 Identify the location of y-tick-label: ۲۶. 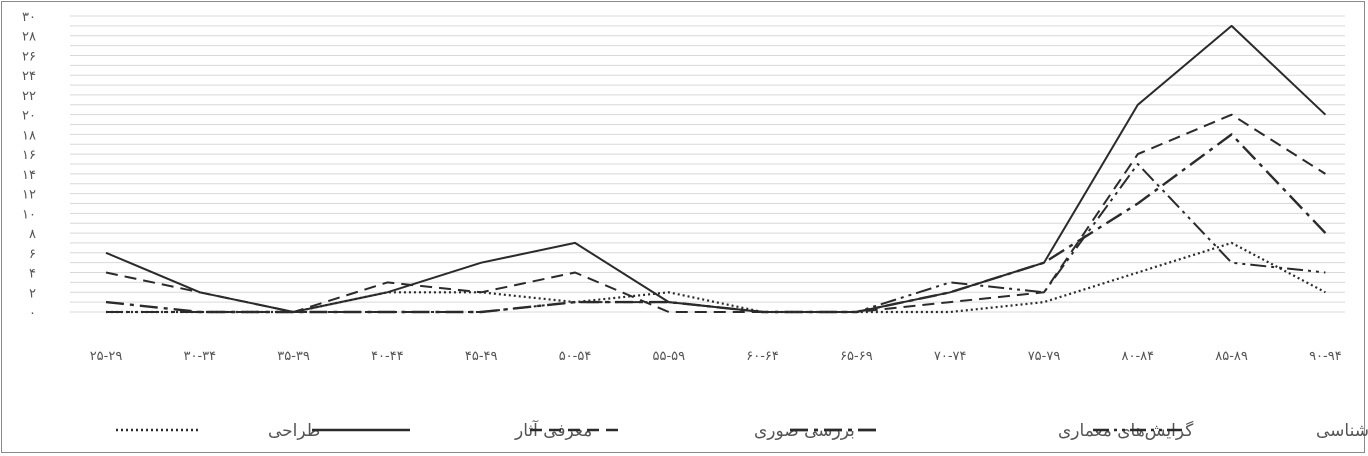
(29, 56).